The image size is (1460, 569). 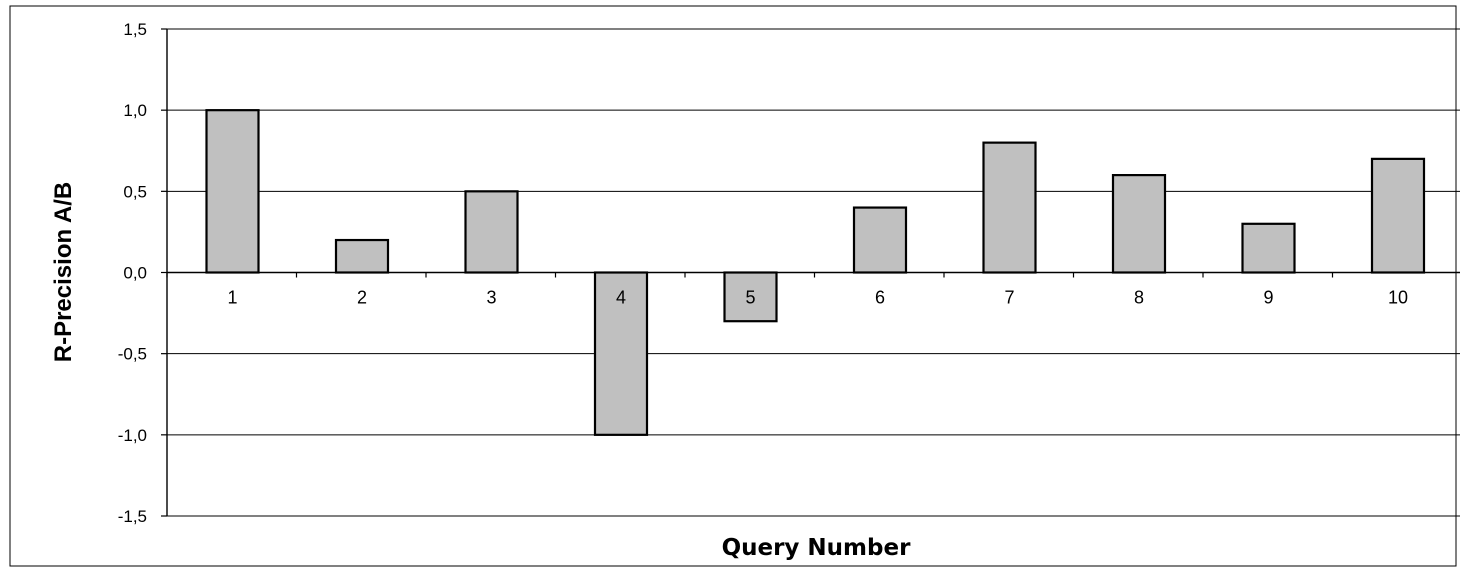 I want to click on category-label: 6, so click(x=880, y=298).